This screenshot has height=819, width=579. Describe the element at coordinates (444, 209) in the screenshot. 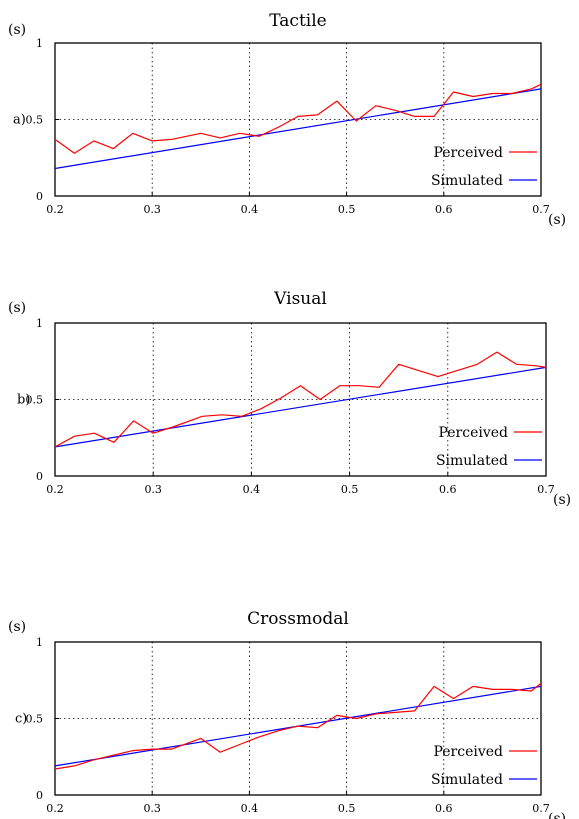

I see `chart-1-xtick-label-4: 0.6` at that location.